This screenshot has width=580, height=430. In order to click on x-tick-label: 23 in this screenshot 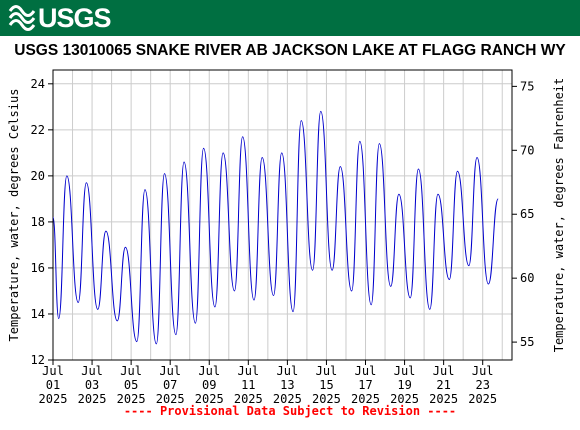, I will do `click(482, 385)`.